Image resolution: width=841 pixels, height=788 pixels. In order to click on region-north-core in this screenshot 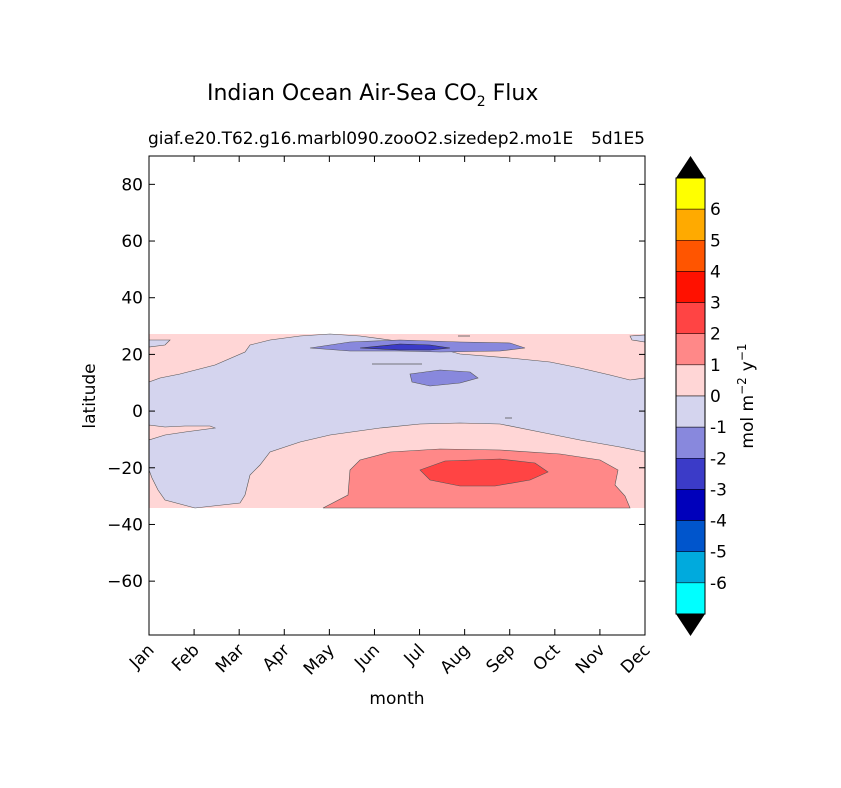, I will do `click(405, 347)`.